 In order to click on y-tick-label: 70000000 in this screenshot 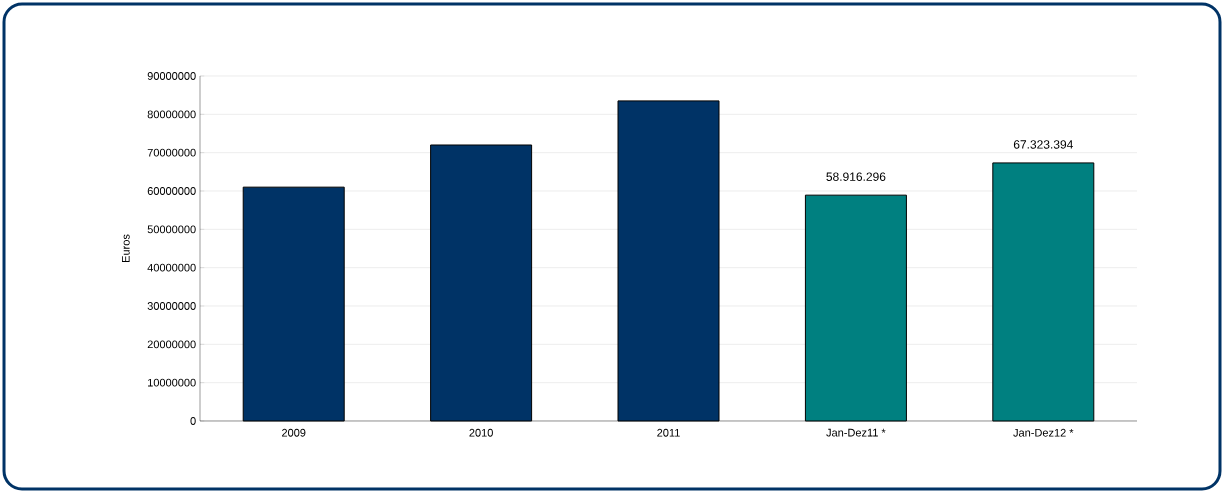, I will do `click(171, 152)`.